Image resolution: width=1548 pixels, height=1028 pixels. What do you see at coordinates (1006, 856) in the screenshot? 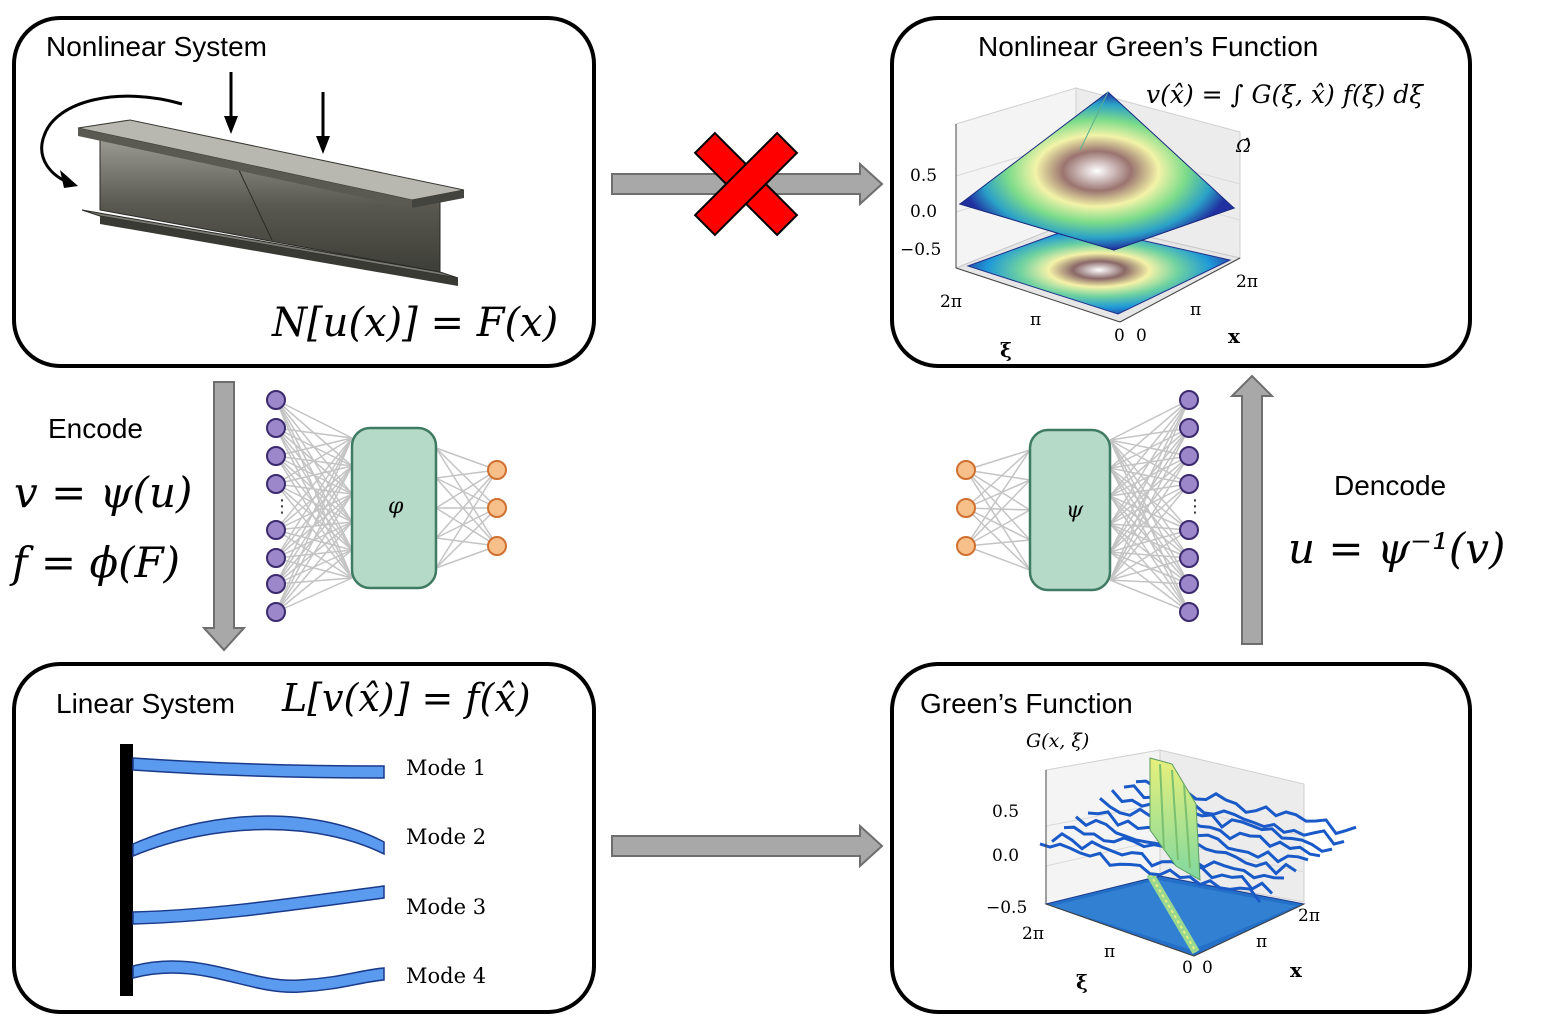
I see `g-z-tick-1: 0.0` at bounding box center [1006, 856].